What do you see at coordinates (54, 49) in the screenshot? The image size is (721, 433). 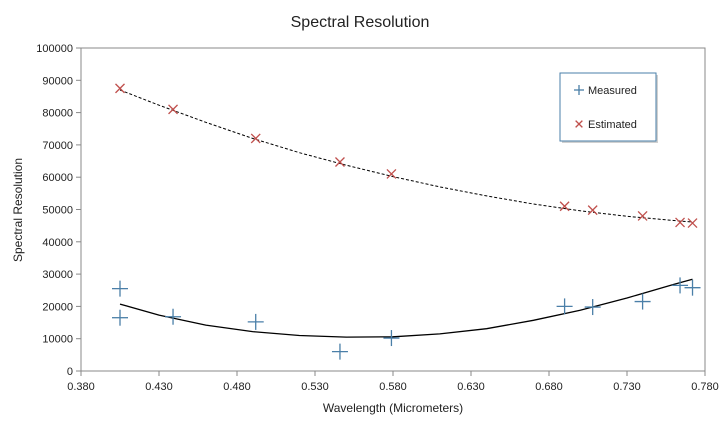 I see `y-tick-label: 100000` at bounding box center [54, 49].